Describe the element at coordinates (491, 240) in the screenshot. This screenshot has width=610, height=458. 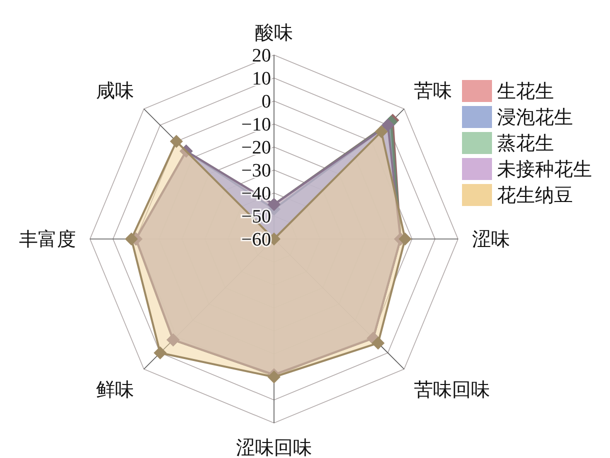
I see `spoke-label: 涩味` at that location.